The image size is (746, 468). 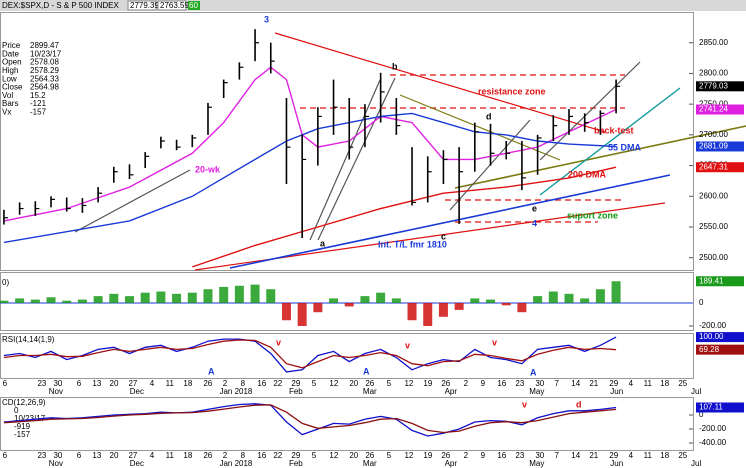 What do you see at coordinates (10, 53) in the screenshot?
I see `info-label: Date` at bounding box center [10, 53].